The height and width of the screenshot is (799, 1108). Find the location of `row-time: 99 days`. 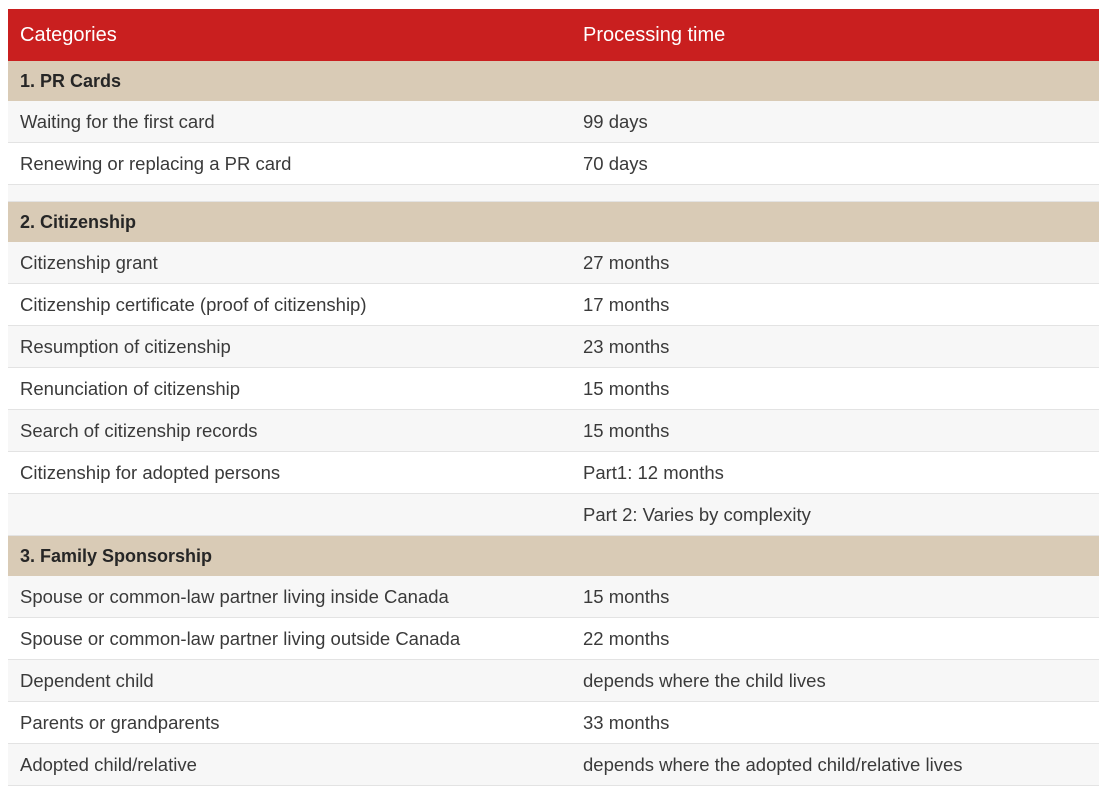

row-time: 99 days is located at coordinates (615, 121).